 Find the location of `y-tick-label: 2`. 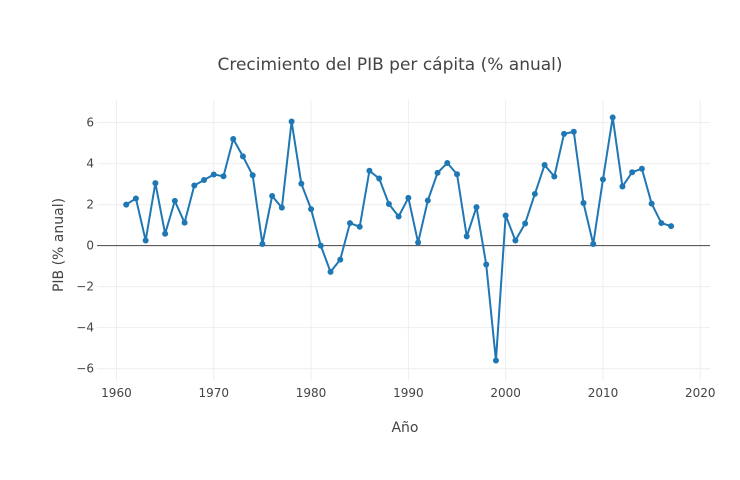

y-tick-label: 2 is located at coordinates (90, 205).